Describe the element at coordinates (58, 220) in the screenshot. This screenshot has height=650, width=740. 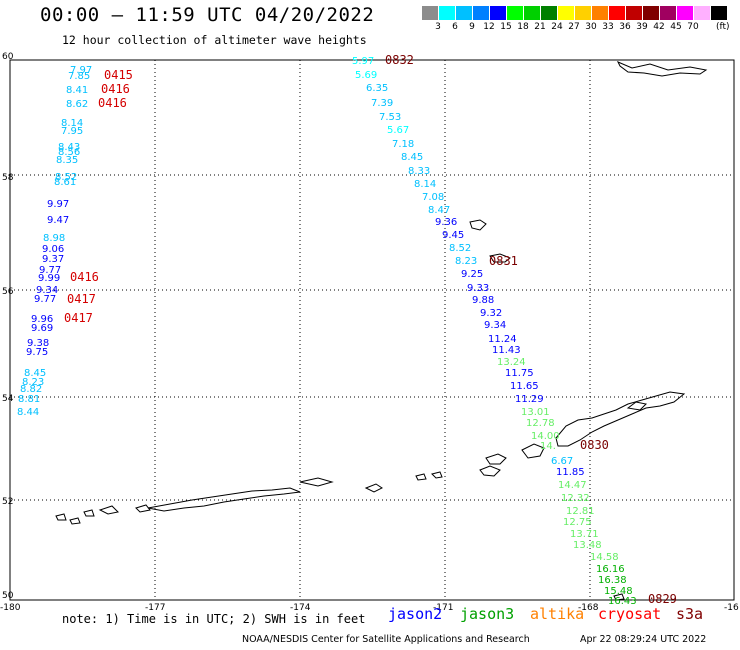
I see `wave-height-value: 9.47` at that location.